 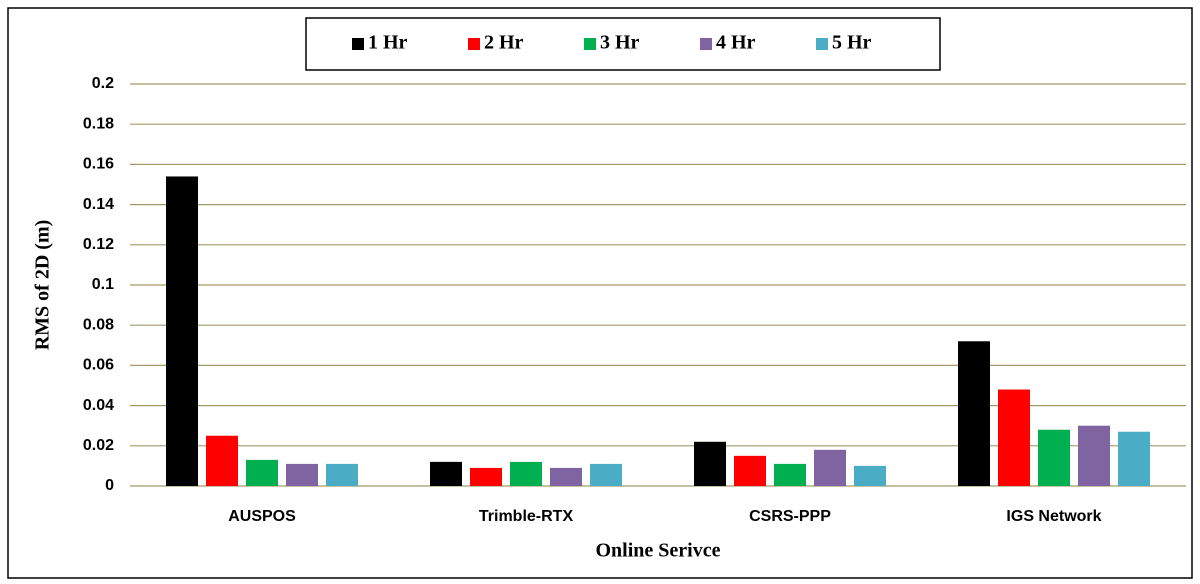 What do you see at coordinates (852, 43) in the screenshot?
I see `legend-label: 5 Hr` at bounding box center [852, 43].